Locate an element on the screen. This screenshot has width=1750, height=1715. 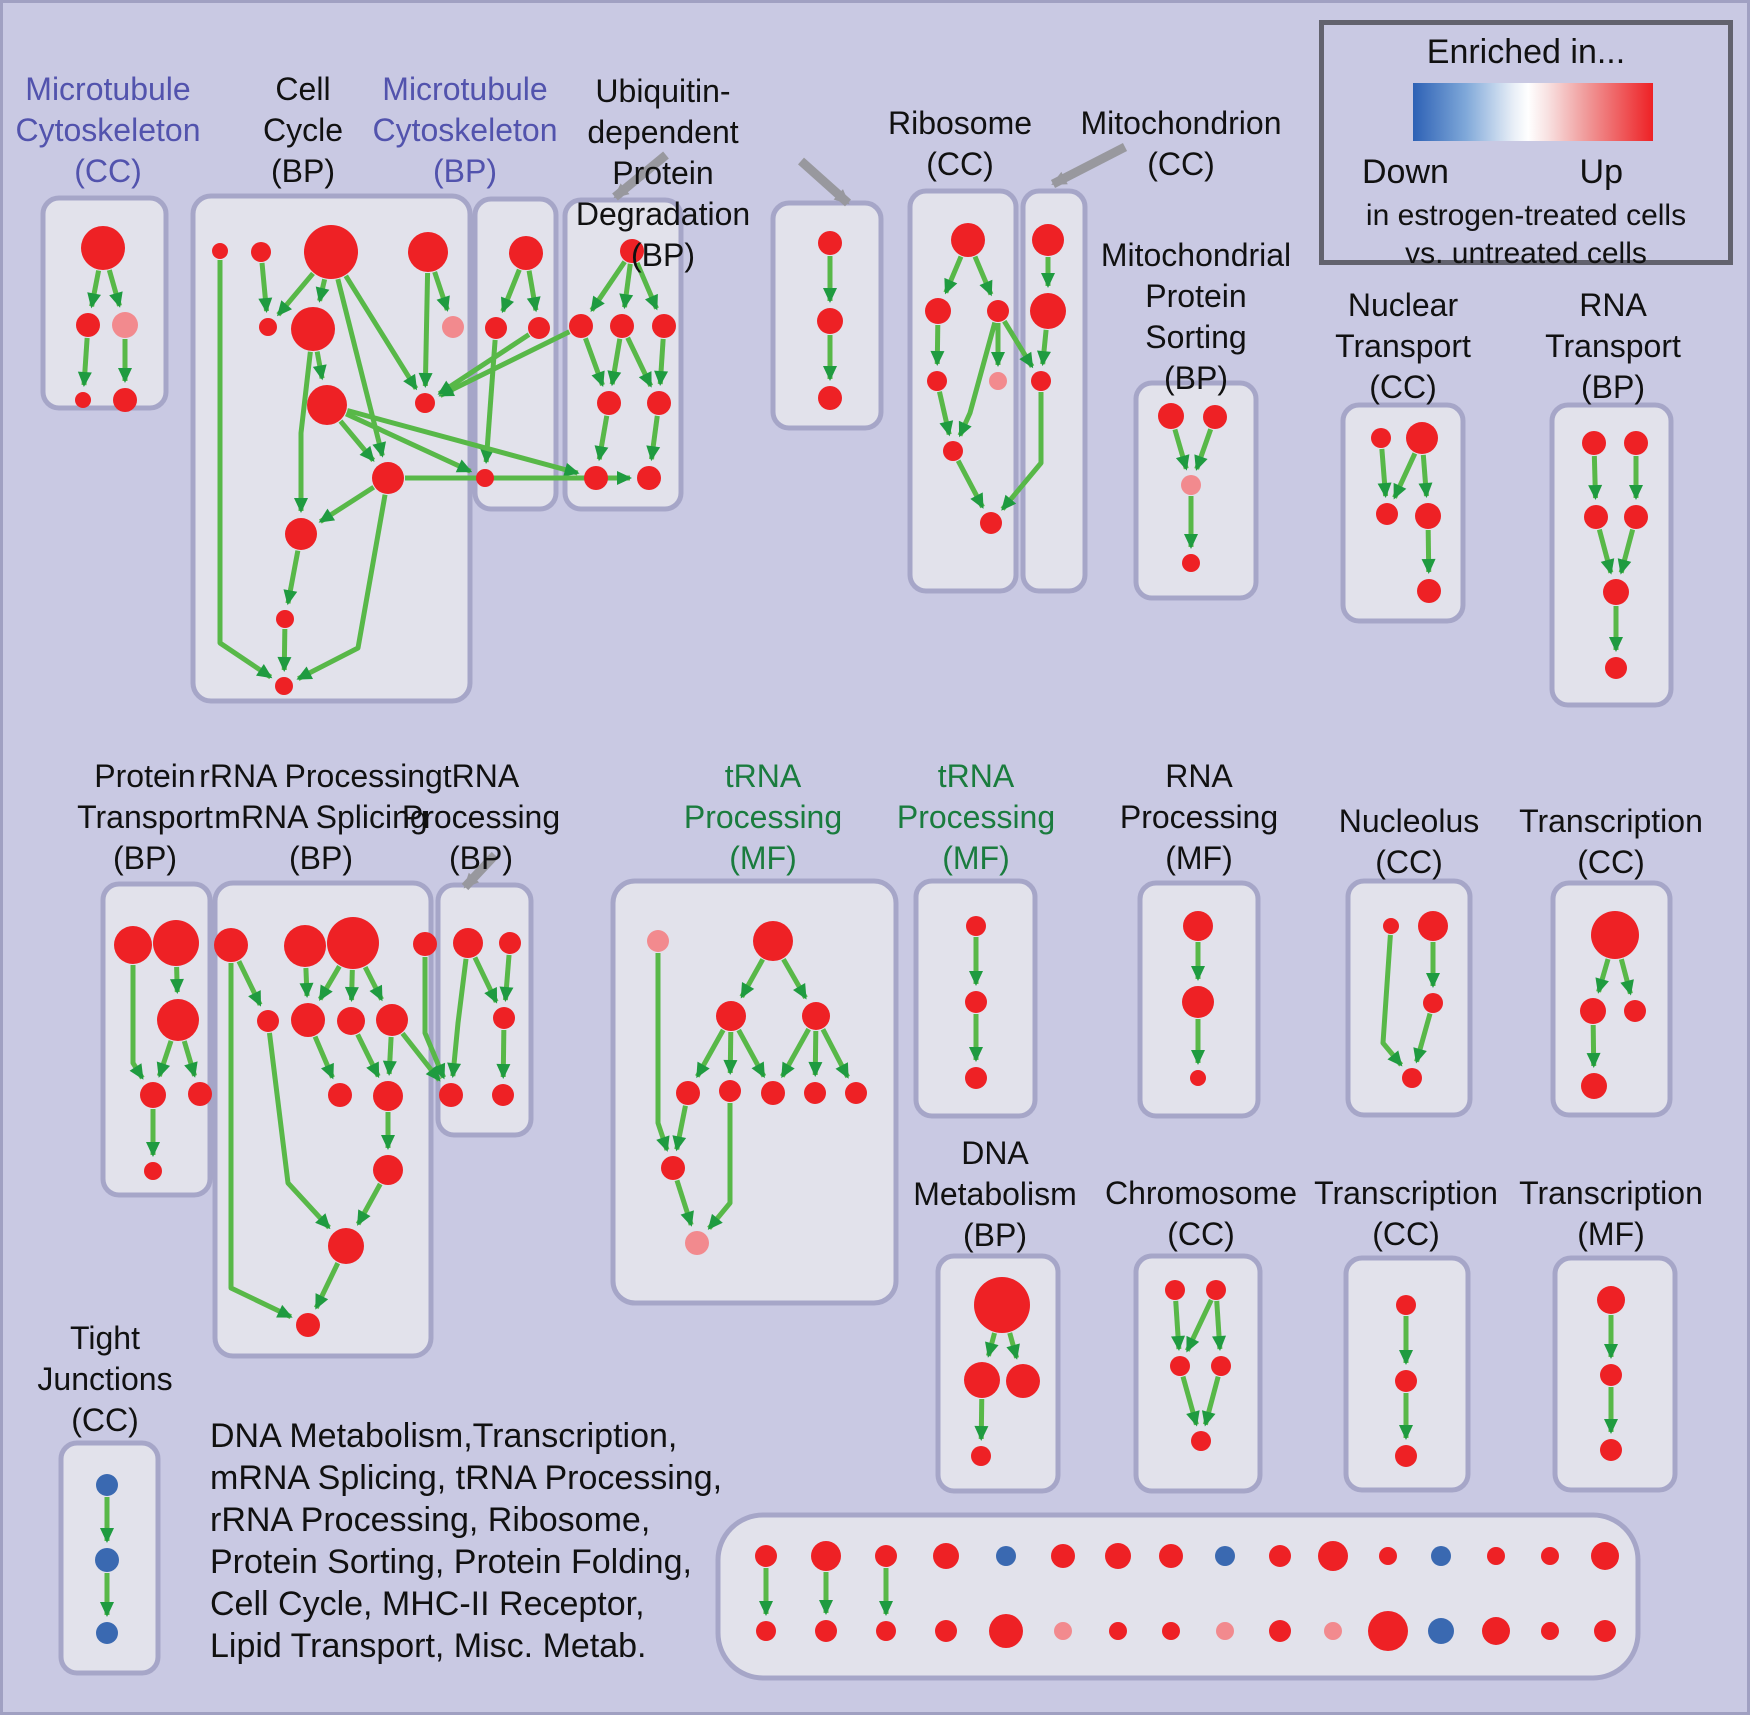
misc-text-line: Protein Sorting, Protein Folding, is located at coordinates (451, 1562).